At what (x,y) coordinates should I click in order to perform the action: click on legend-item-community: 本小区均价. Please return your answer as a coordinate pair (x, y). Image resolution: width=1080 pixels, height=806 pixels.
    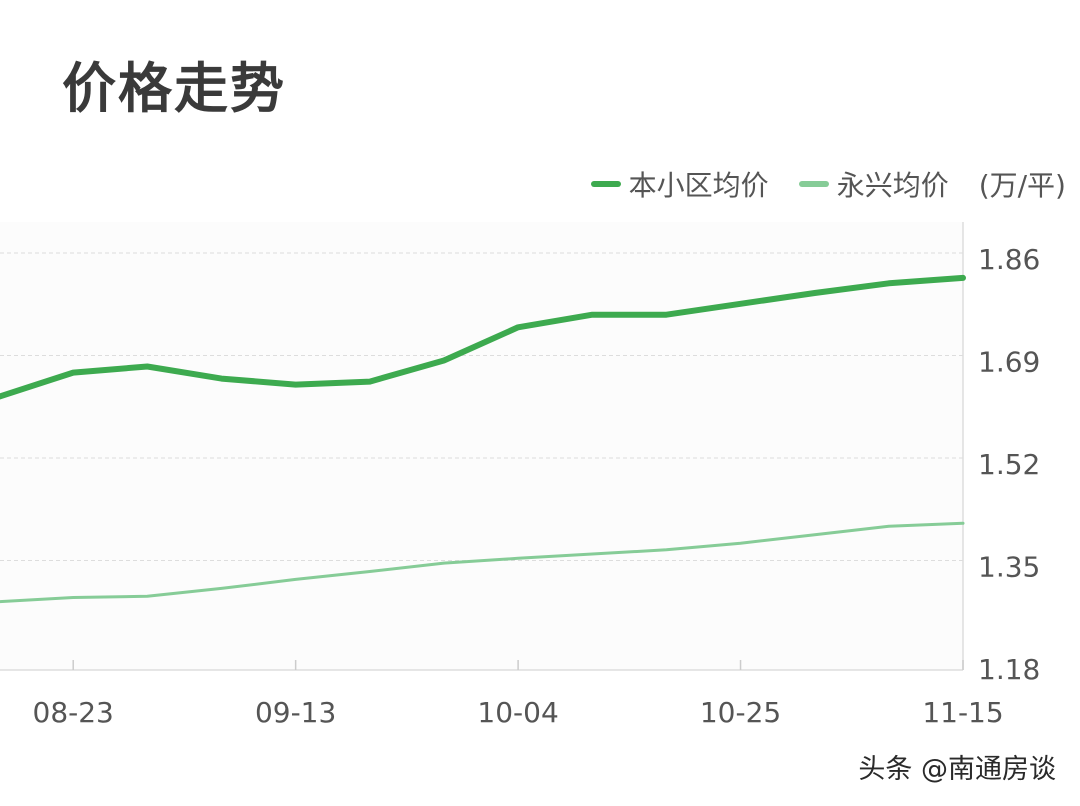
    Looking at the image, I should click on (679, 184).